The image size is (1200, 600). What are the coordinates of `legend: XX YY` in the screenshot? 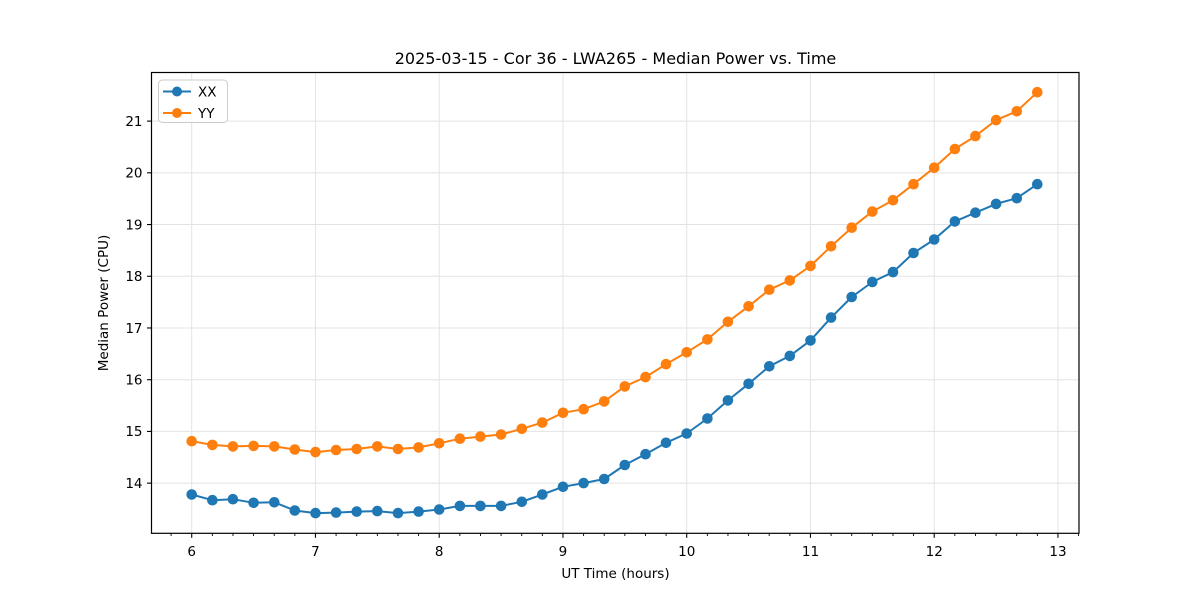 It's located at (193, 101).